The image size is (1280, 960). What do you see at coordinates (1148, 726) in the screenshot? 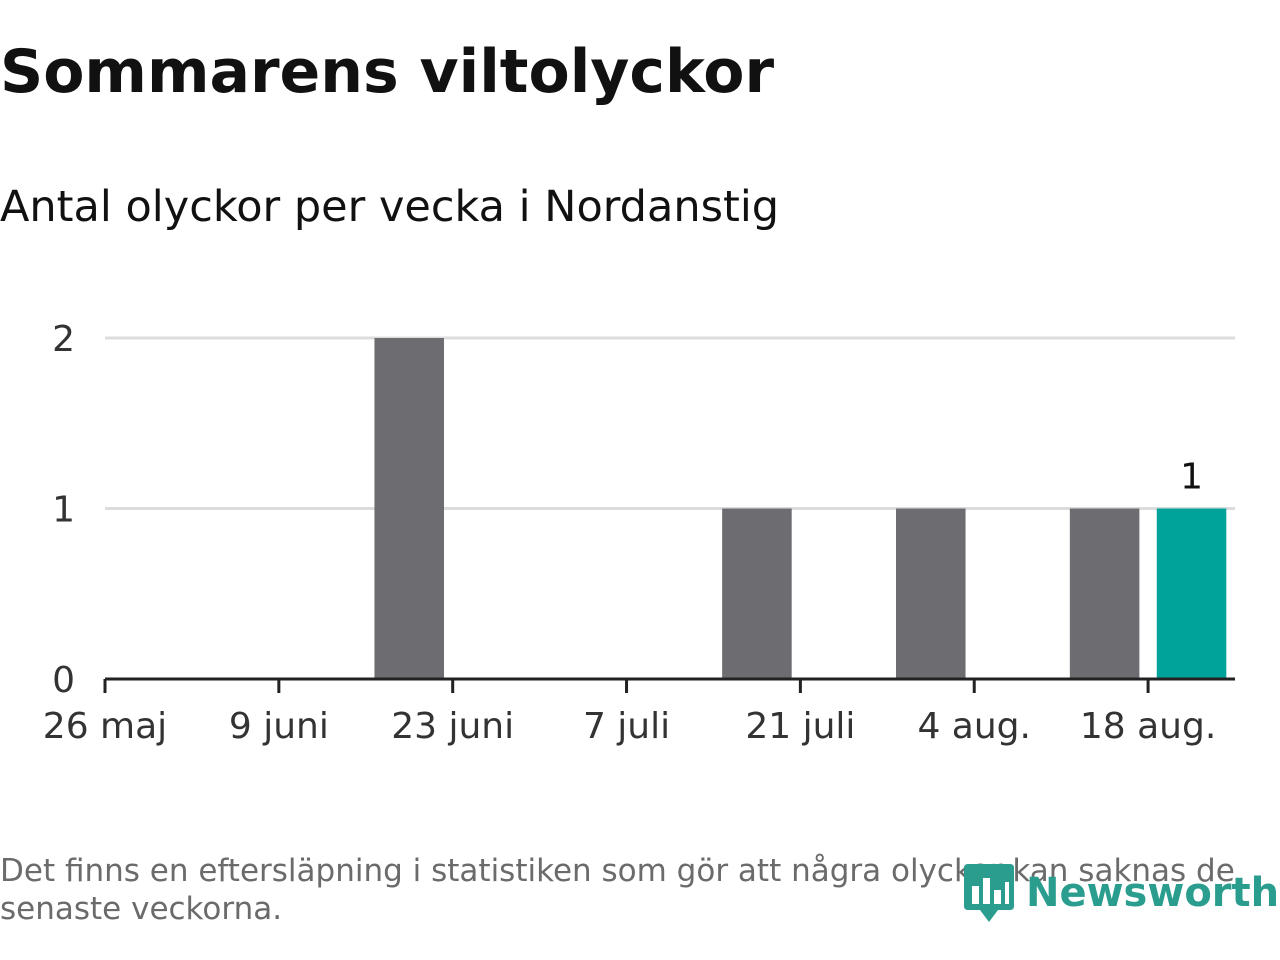
I see `x-tick-label: 18 aug.` at bounding box center [1148, 726].